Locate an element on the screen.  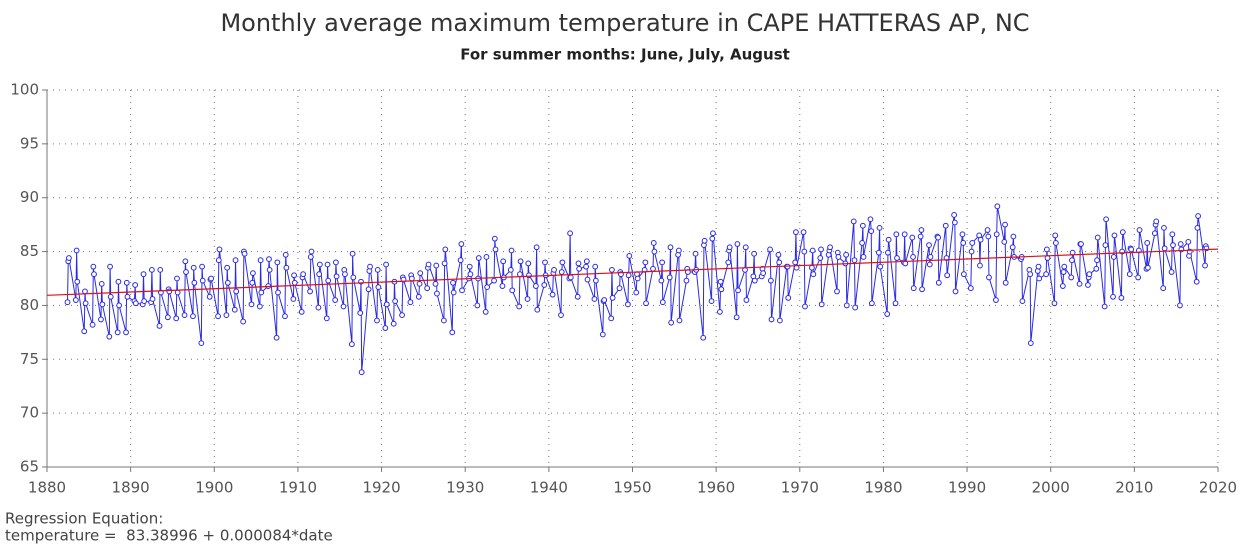
chart-subtitle: For summer months: June, July, August is located at coordinates (625, 55).